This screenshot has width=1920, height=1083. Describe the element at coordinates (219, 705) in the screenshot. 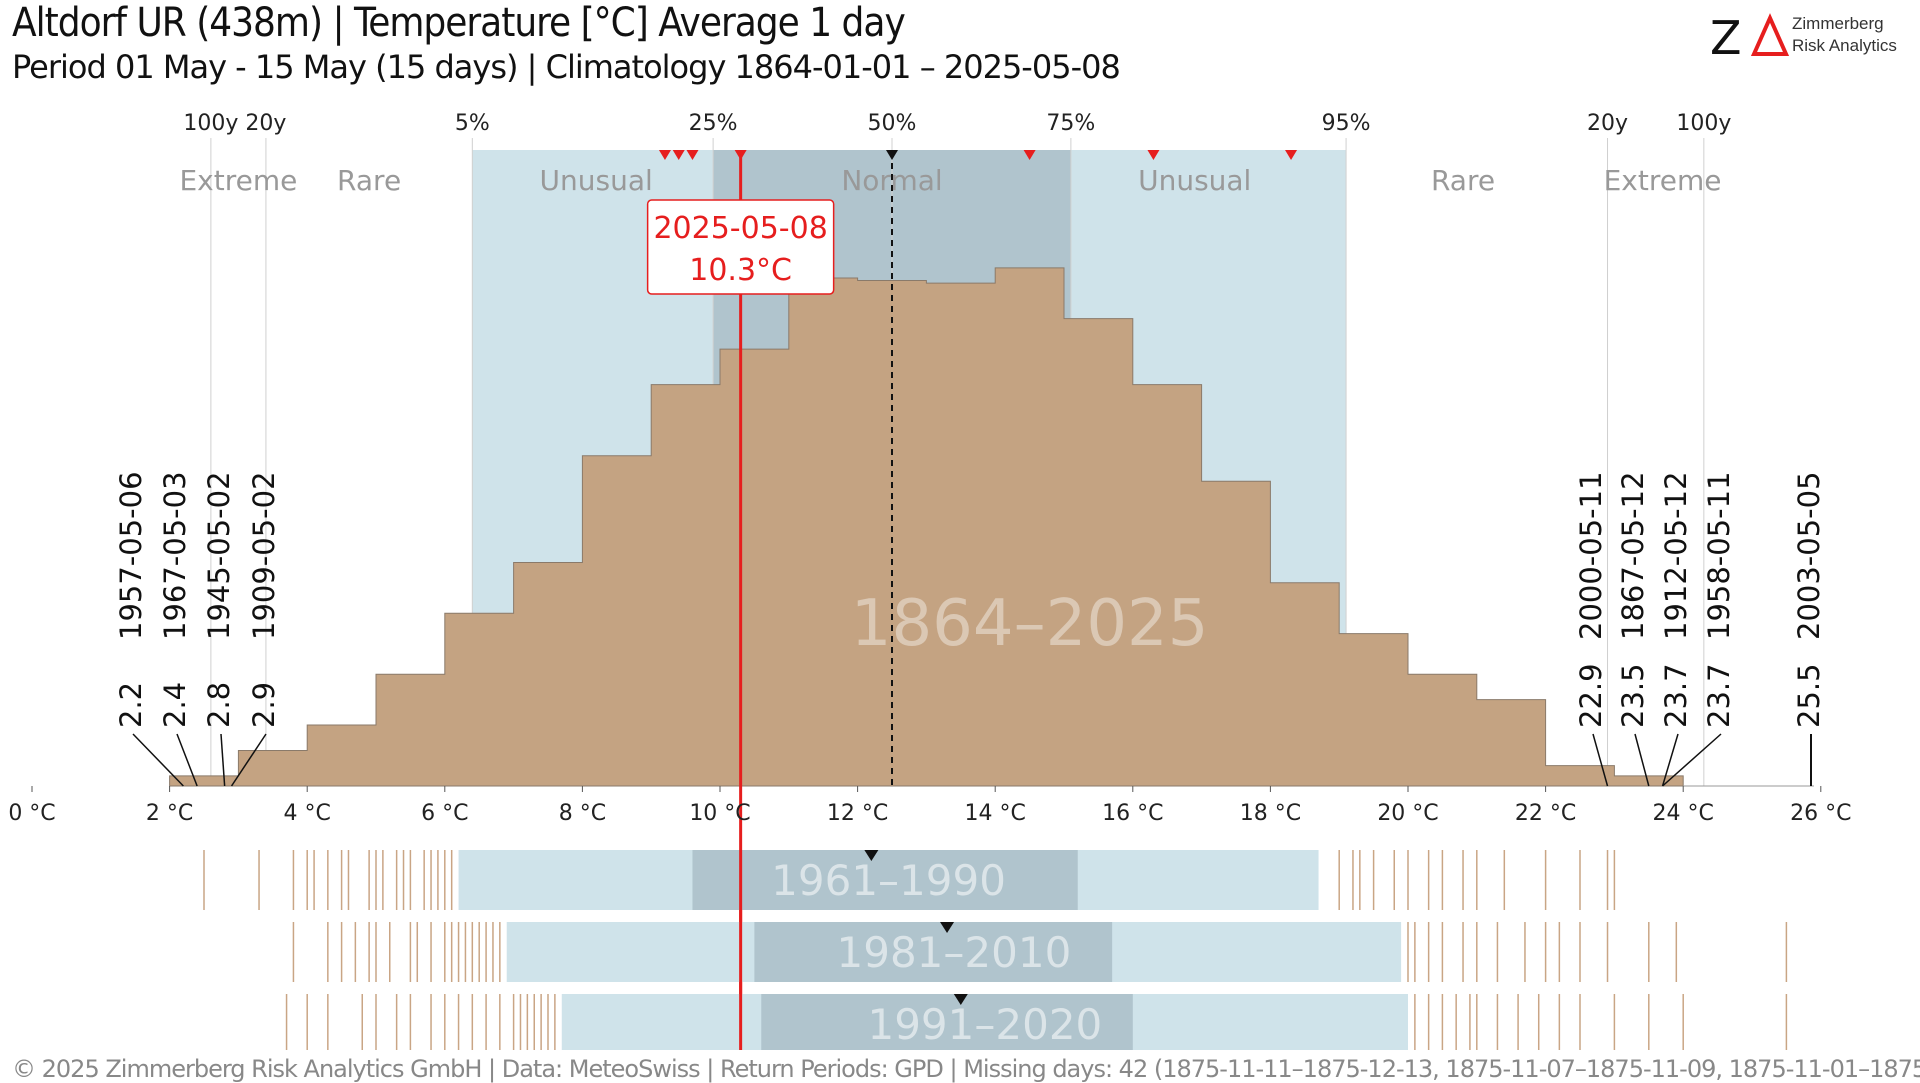

I see `extreme-value-label: 2.8` at that location.